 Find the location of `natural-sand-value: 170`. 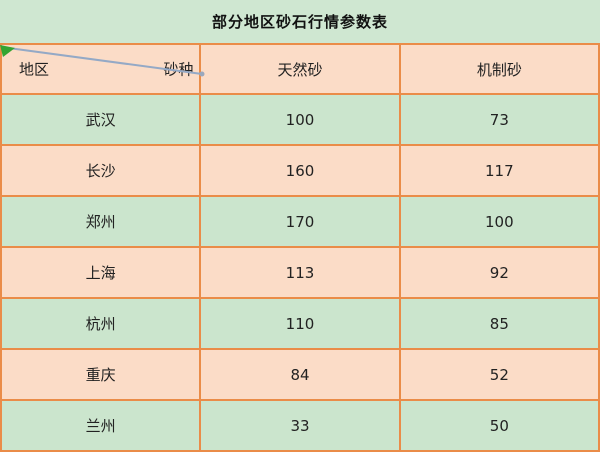

natural-sand-value: 170 is located at coordinates (300, 221).